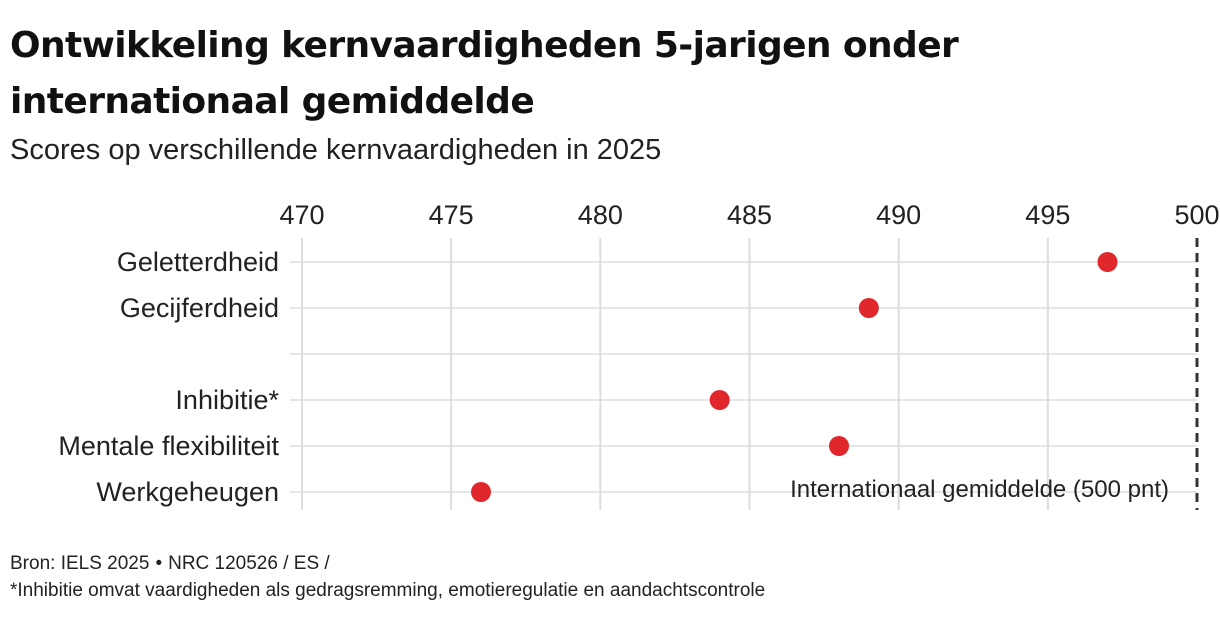 Image resolution: width=1220 pixels, height=618 pixels. What do you see at coordinates (249, 563) in the screenshot?
I see `credit-text: NRC 120526 / ES /` at bounding box center [249, 563].